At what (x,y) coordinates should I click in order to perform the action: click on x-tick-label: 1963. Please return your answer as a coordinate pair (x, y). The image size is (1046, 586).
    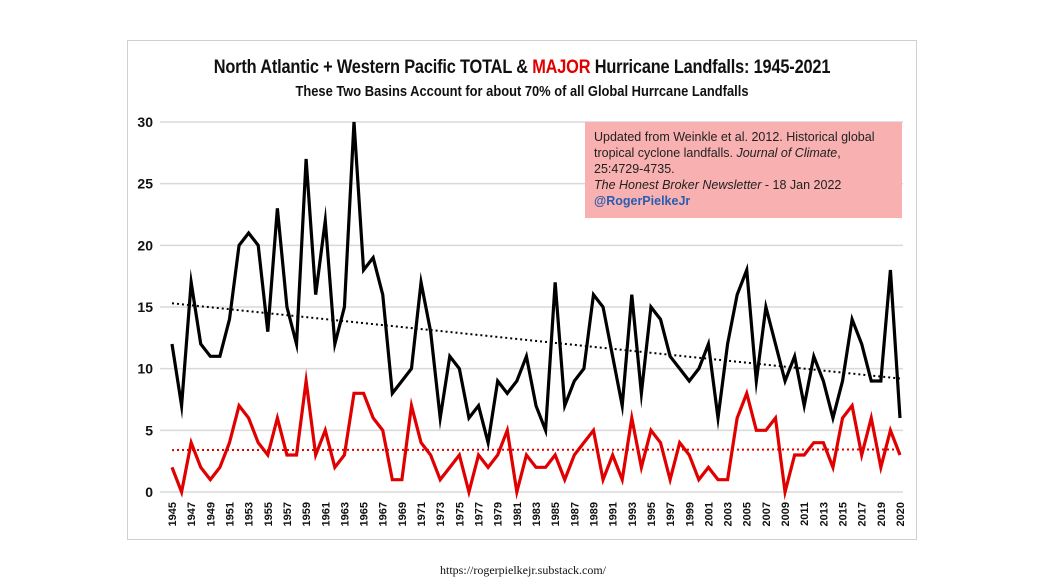
    Looking at the image, I should click on (345, 514).